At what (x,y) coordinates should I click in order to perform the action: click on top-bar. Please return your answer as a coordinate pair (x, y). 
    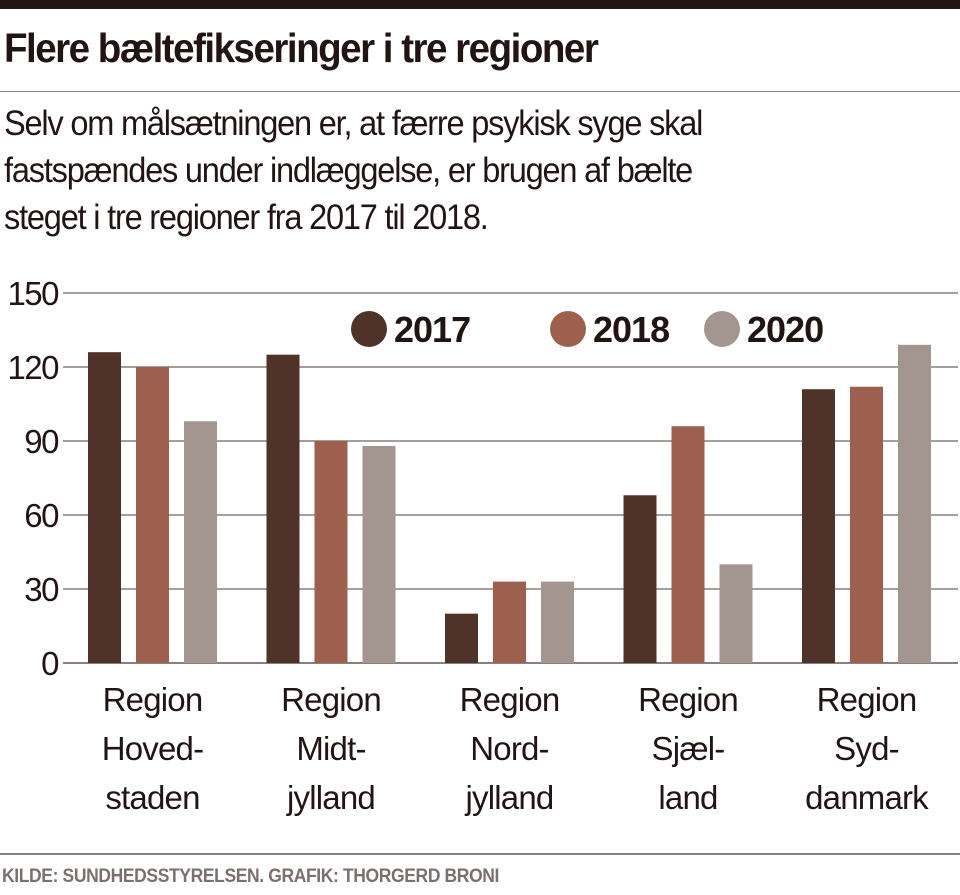
    Looking at the image, I should click on (480, 4).